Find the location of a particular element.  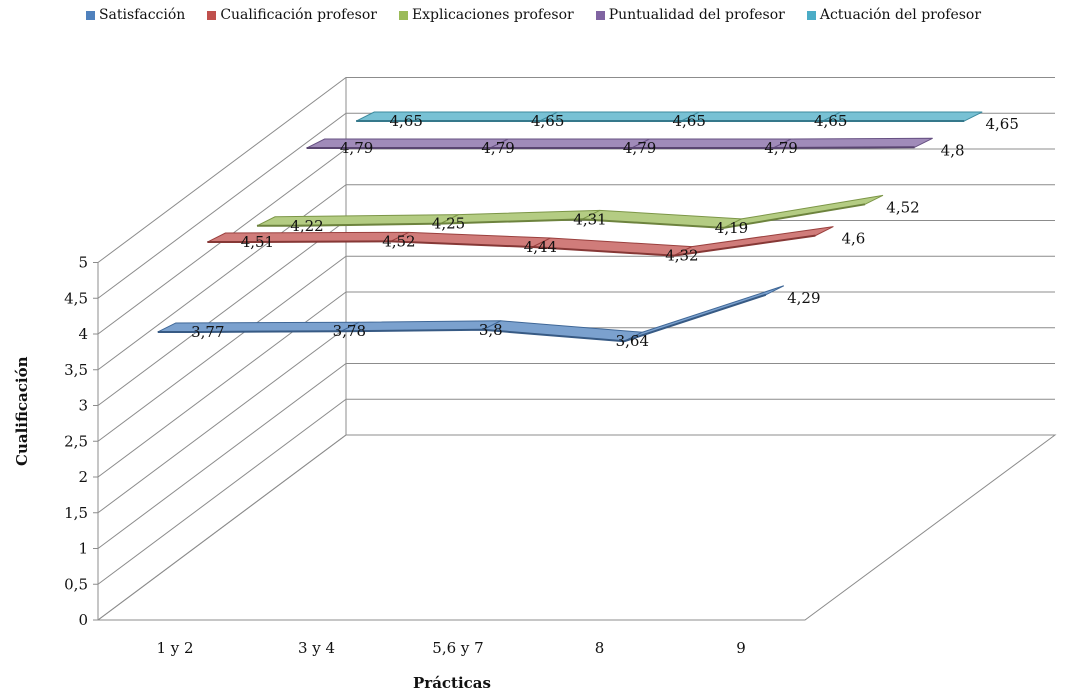

y-tick-label: 1 is located at coordinates (83, 549).